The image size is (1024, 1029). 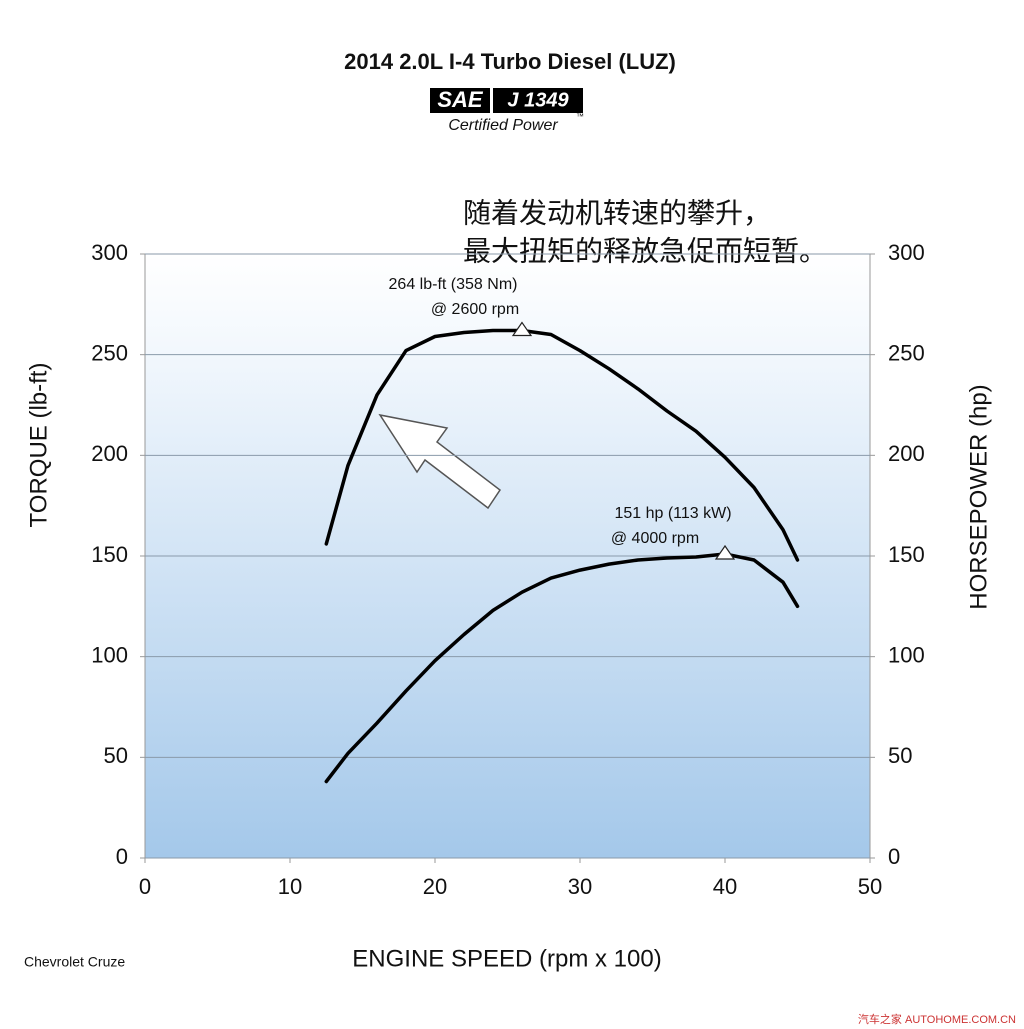 What do you see at coordinates (109, 554) in the screenshot?
I see `y-tick-label: 150` at bounding box center [109, 554].